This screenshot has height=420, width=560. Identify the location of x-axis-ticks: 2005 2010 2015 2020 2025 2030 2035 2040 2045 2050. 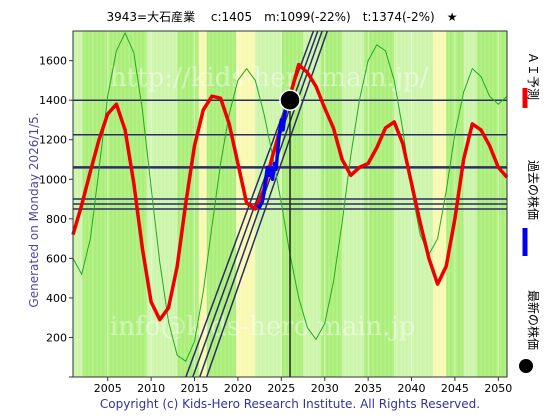
(303, 386).